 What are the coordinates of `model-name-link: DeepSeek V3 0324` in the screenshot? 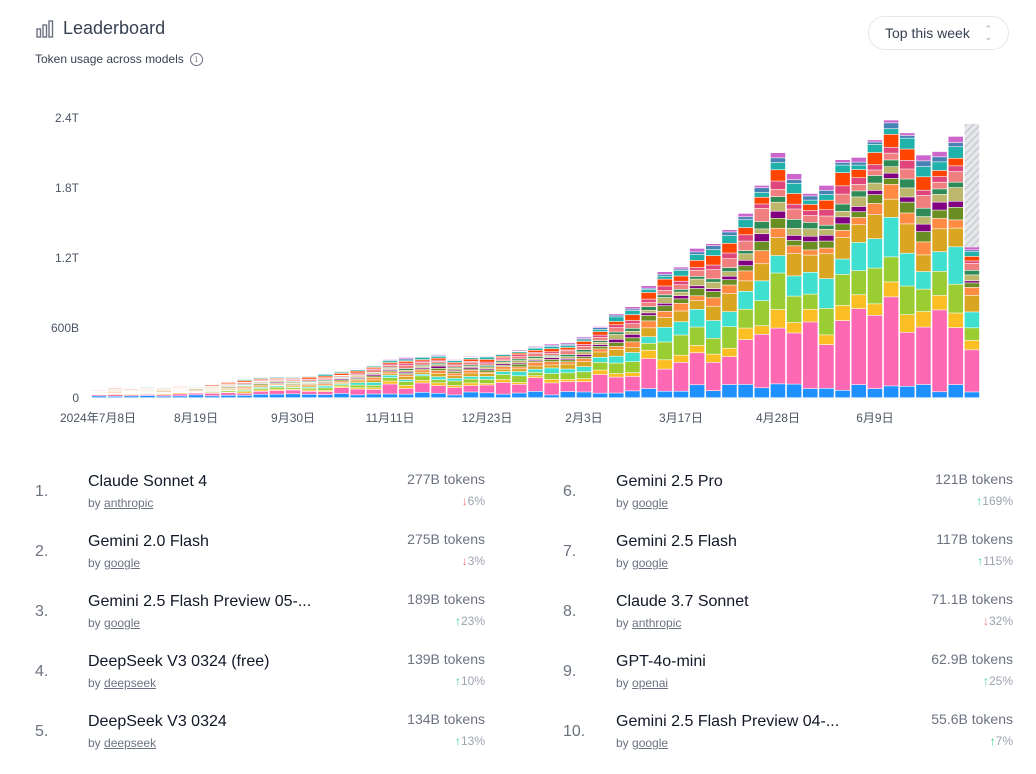 It's located at (157, 721).